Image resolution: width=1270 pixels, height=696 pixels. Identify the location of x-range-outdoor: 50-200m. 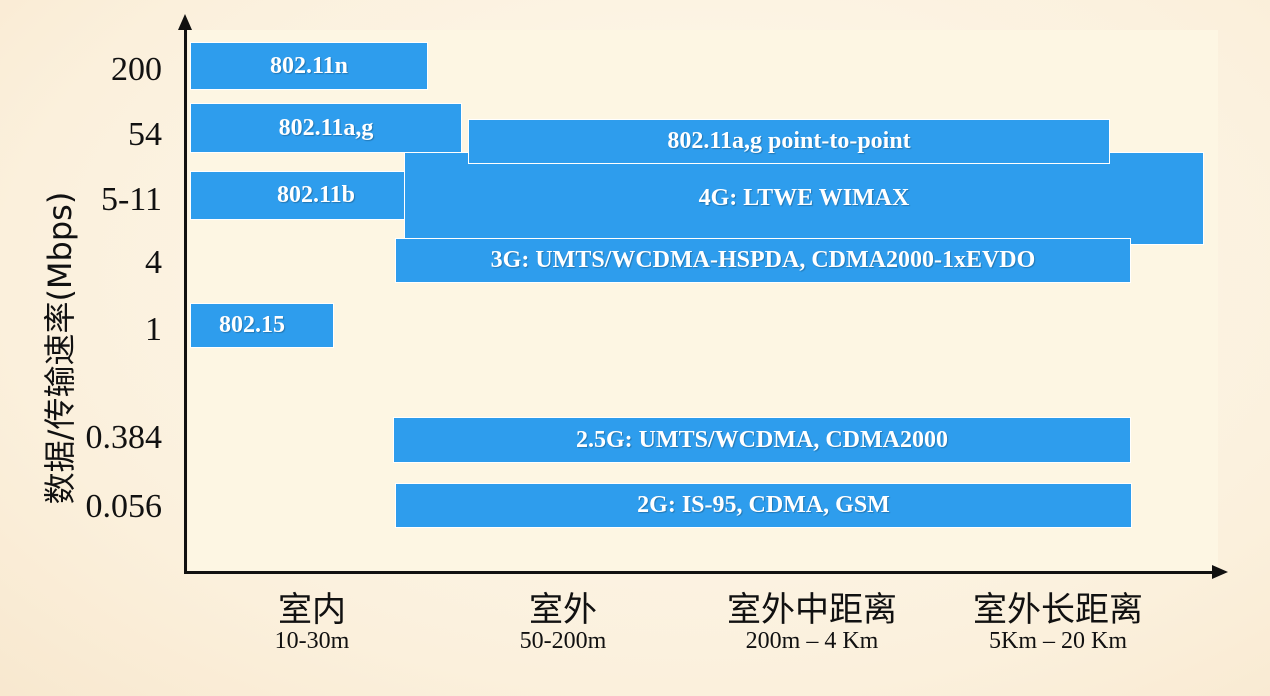
(563, 641).